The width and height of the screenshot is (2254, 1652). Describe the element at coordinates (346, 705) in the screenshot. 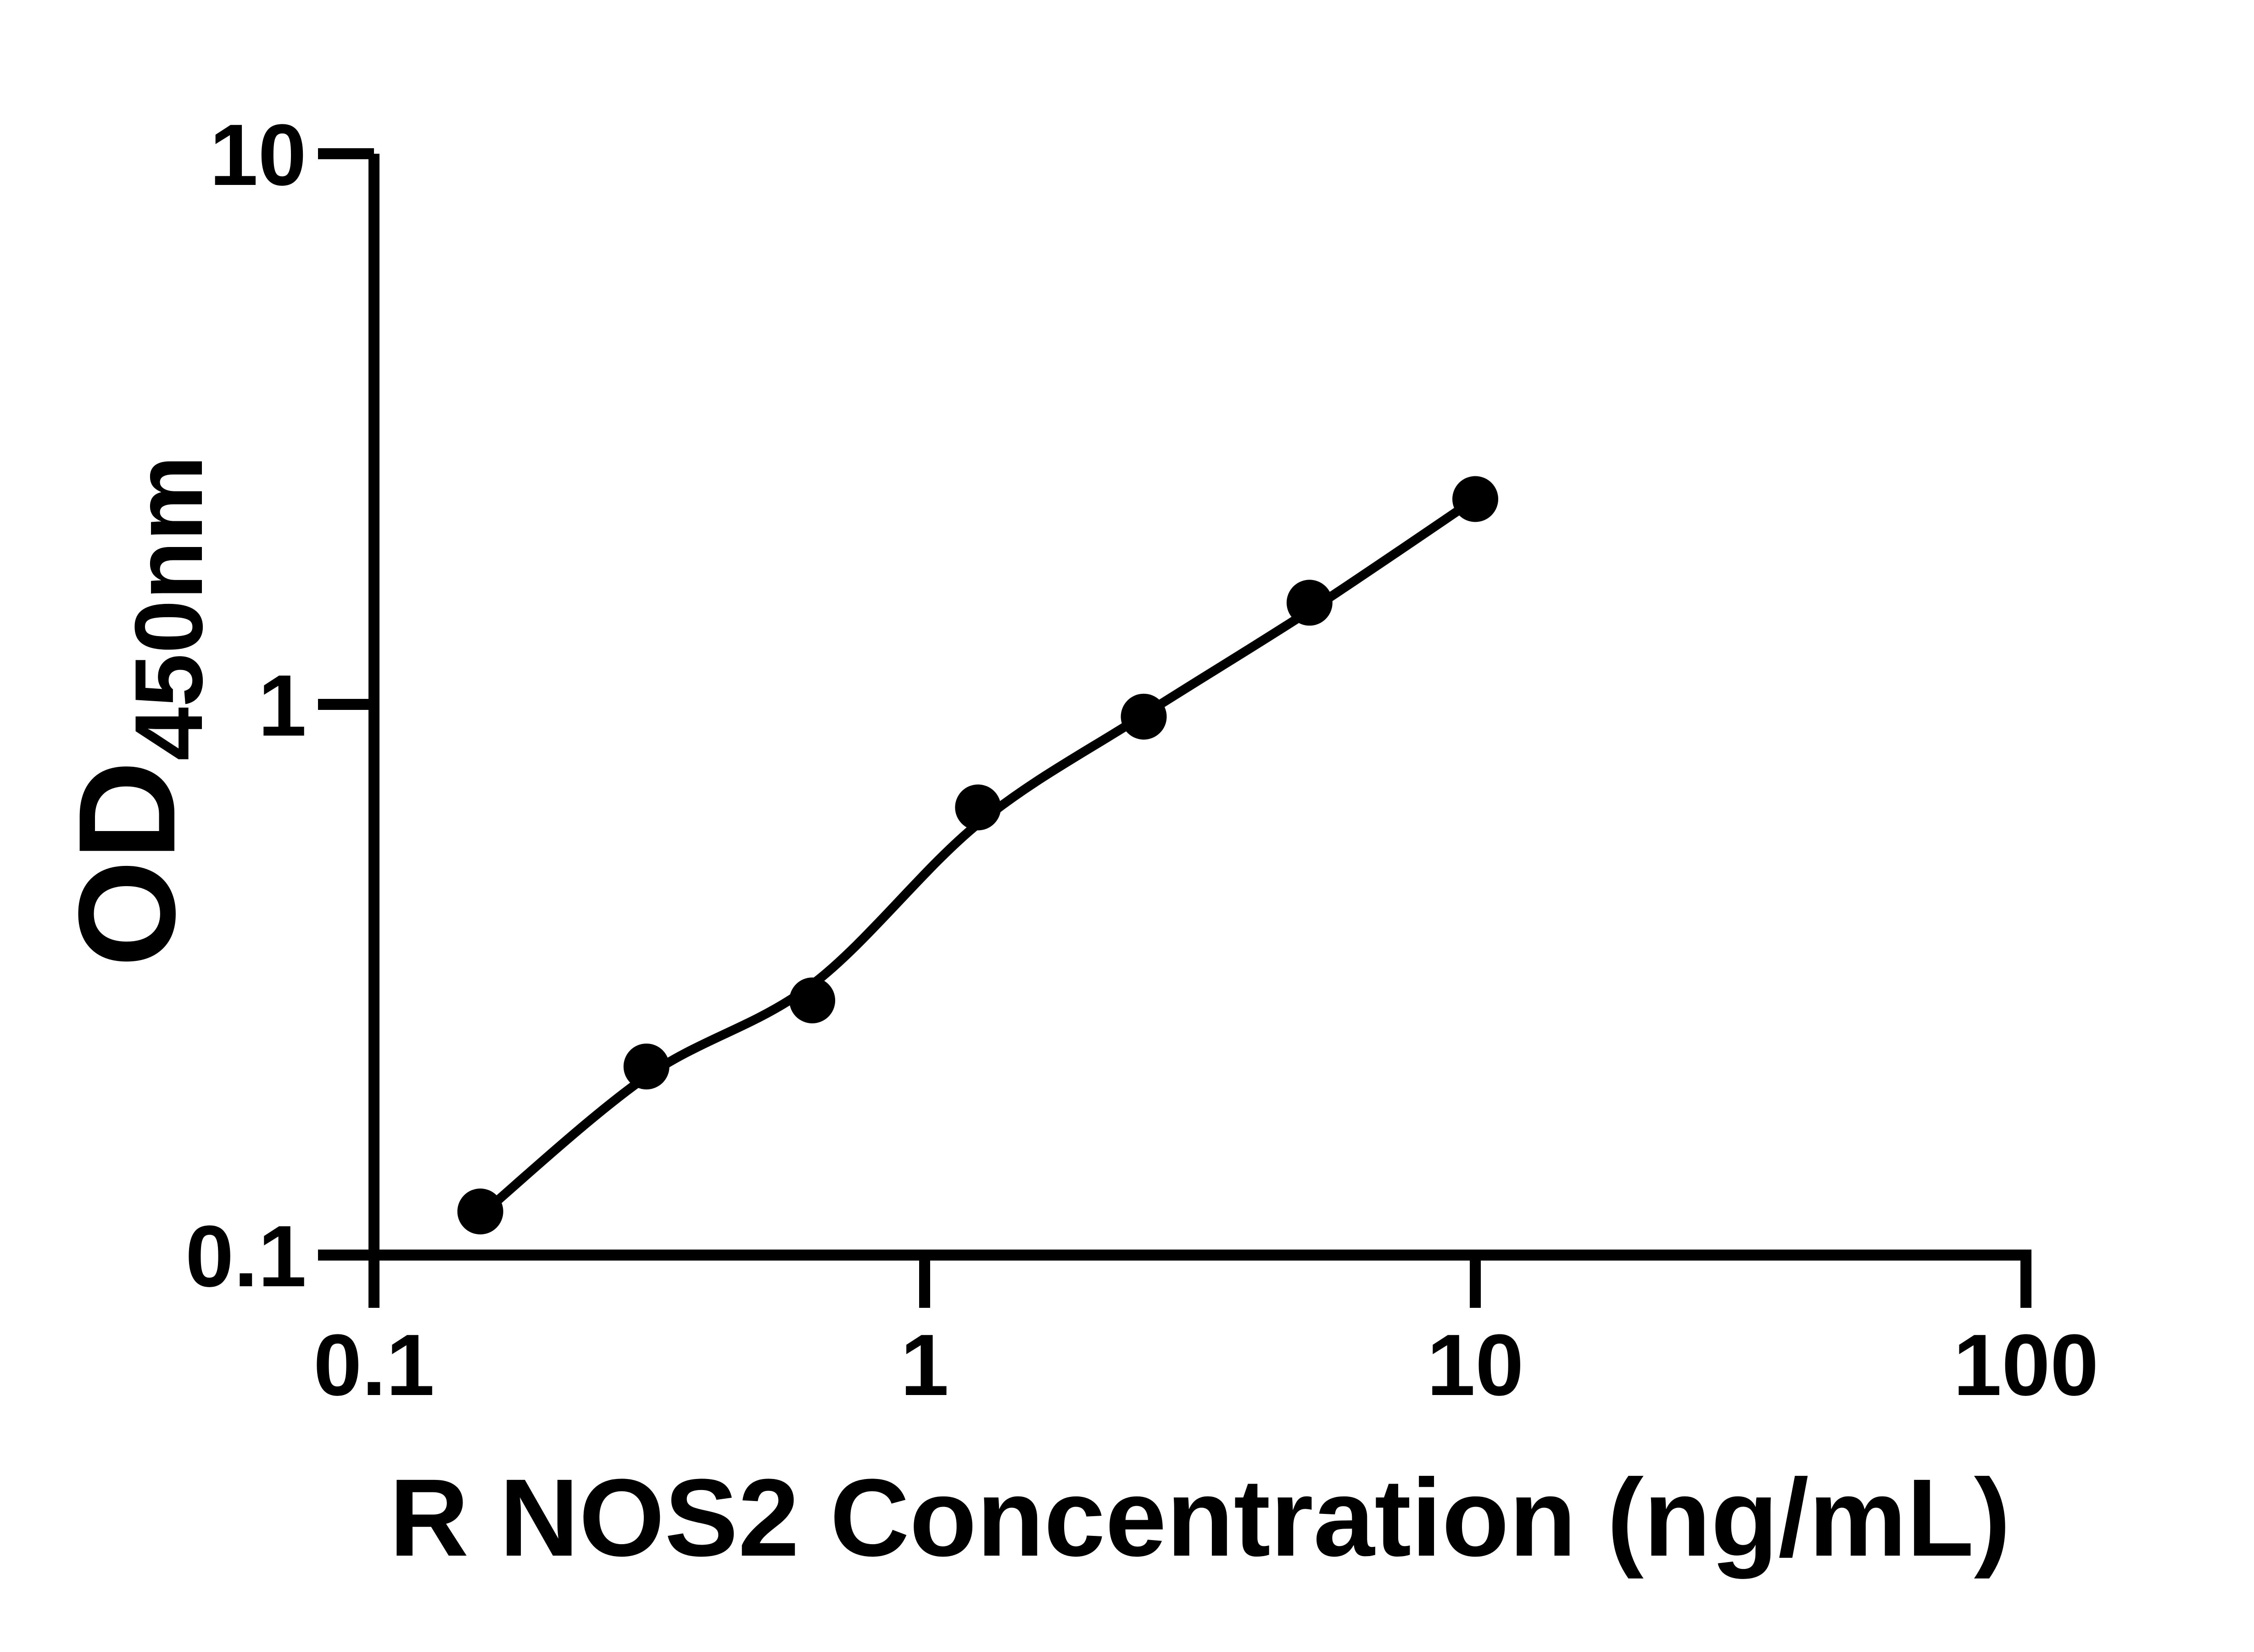

I see `y-axis-ticks` at that location.